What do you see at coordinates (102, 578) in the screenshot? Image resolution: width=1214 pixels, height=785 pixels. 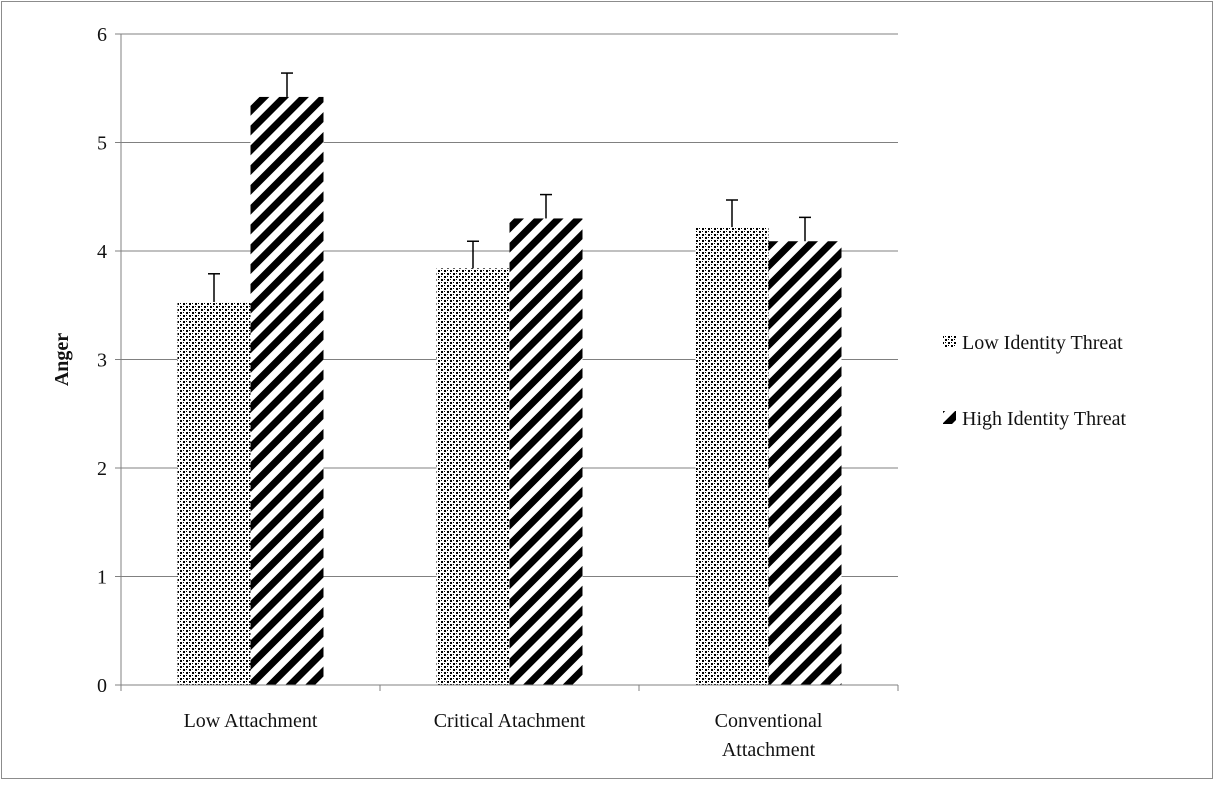 I see `y-tick-label: 1` at bounding box center [102, 578].